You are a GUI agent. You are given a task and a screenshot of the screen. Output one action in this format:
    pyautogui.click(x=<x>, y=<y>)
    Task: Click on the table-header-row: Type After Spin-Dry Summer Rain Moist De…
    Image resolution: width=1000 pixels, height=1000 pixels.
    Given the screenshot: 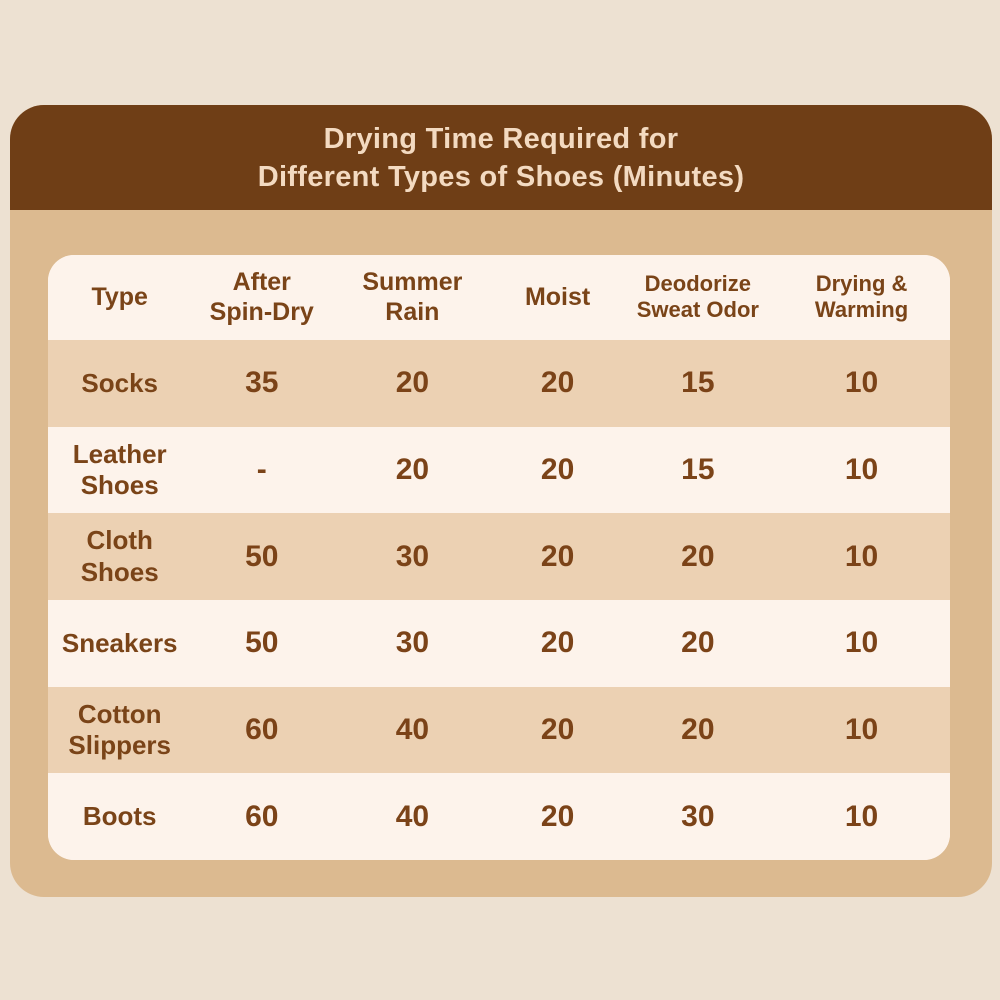 What is the action you would take?
    pyautogui.click(x=499, y=297)
    